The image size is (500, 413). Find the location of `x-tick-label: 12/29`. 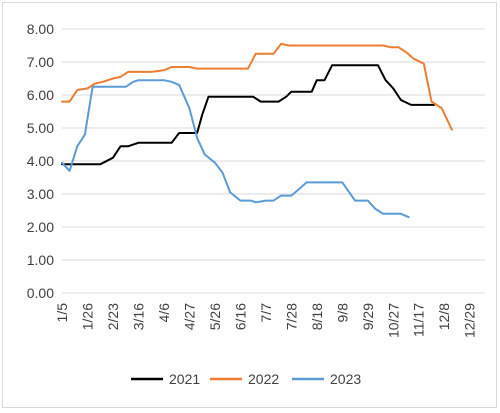

x-tick-label: 12/29 is located at coordinates (470, 320).